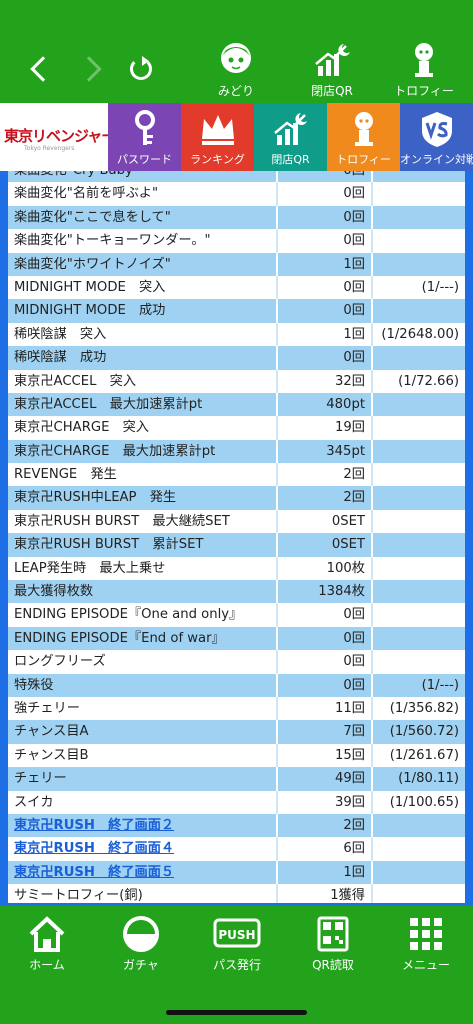  What do you see at coordinates (78, 895) in the screenshot?
I see `row-name: サミートロフィー(銅)` at bounding box center [78, 895].